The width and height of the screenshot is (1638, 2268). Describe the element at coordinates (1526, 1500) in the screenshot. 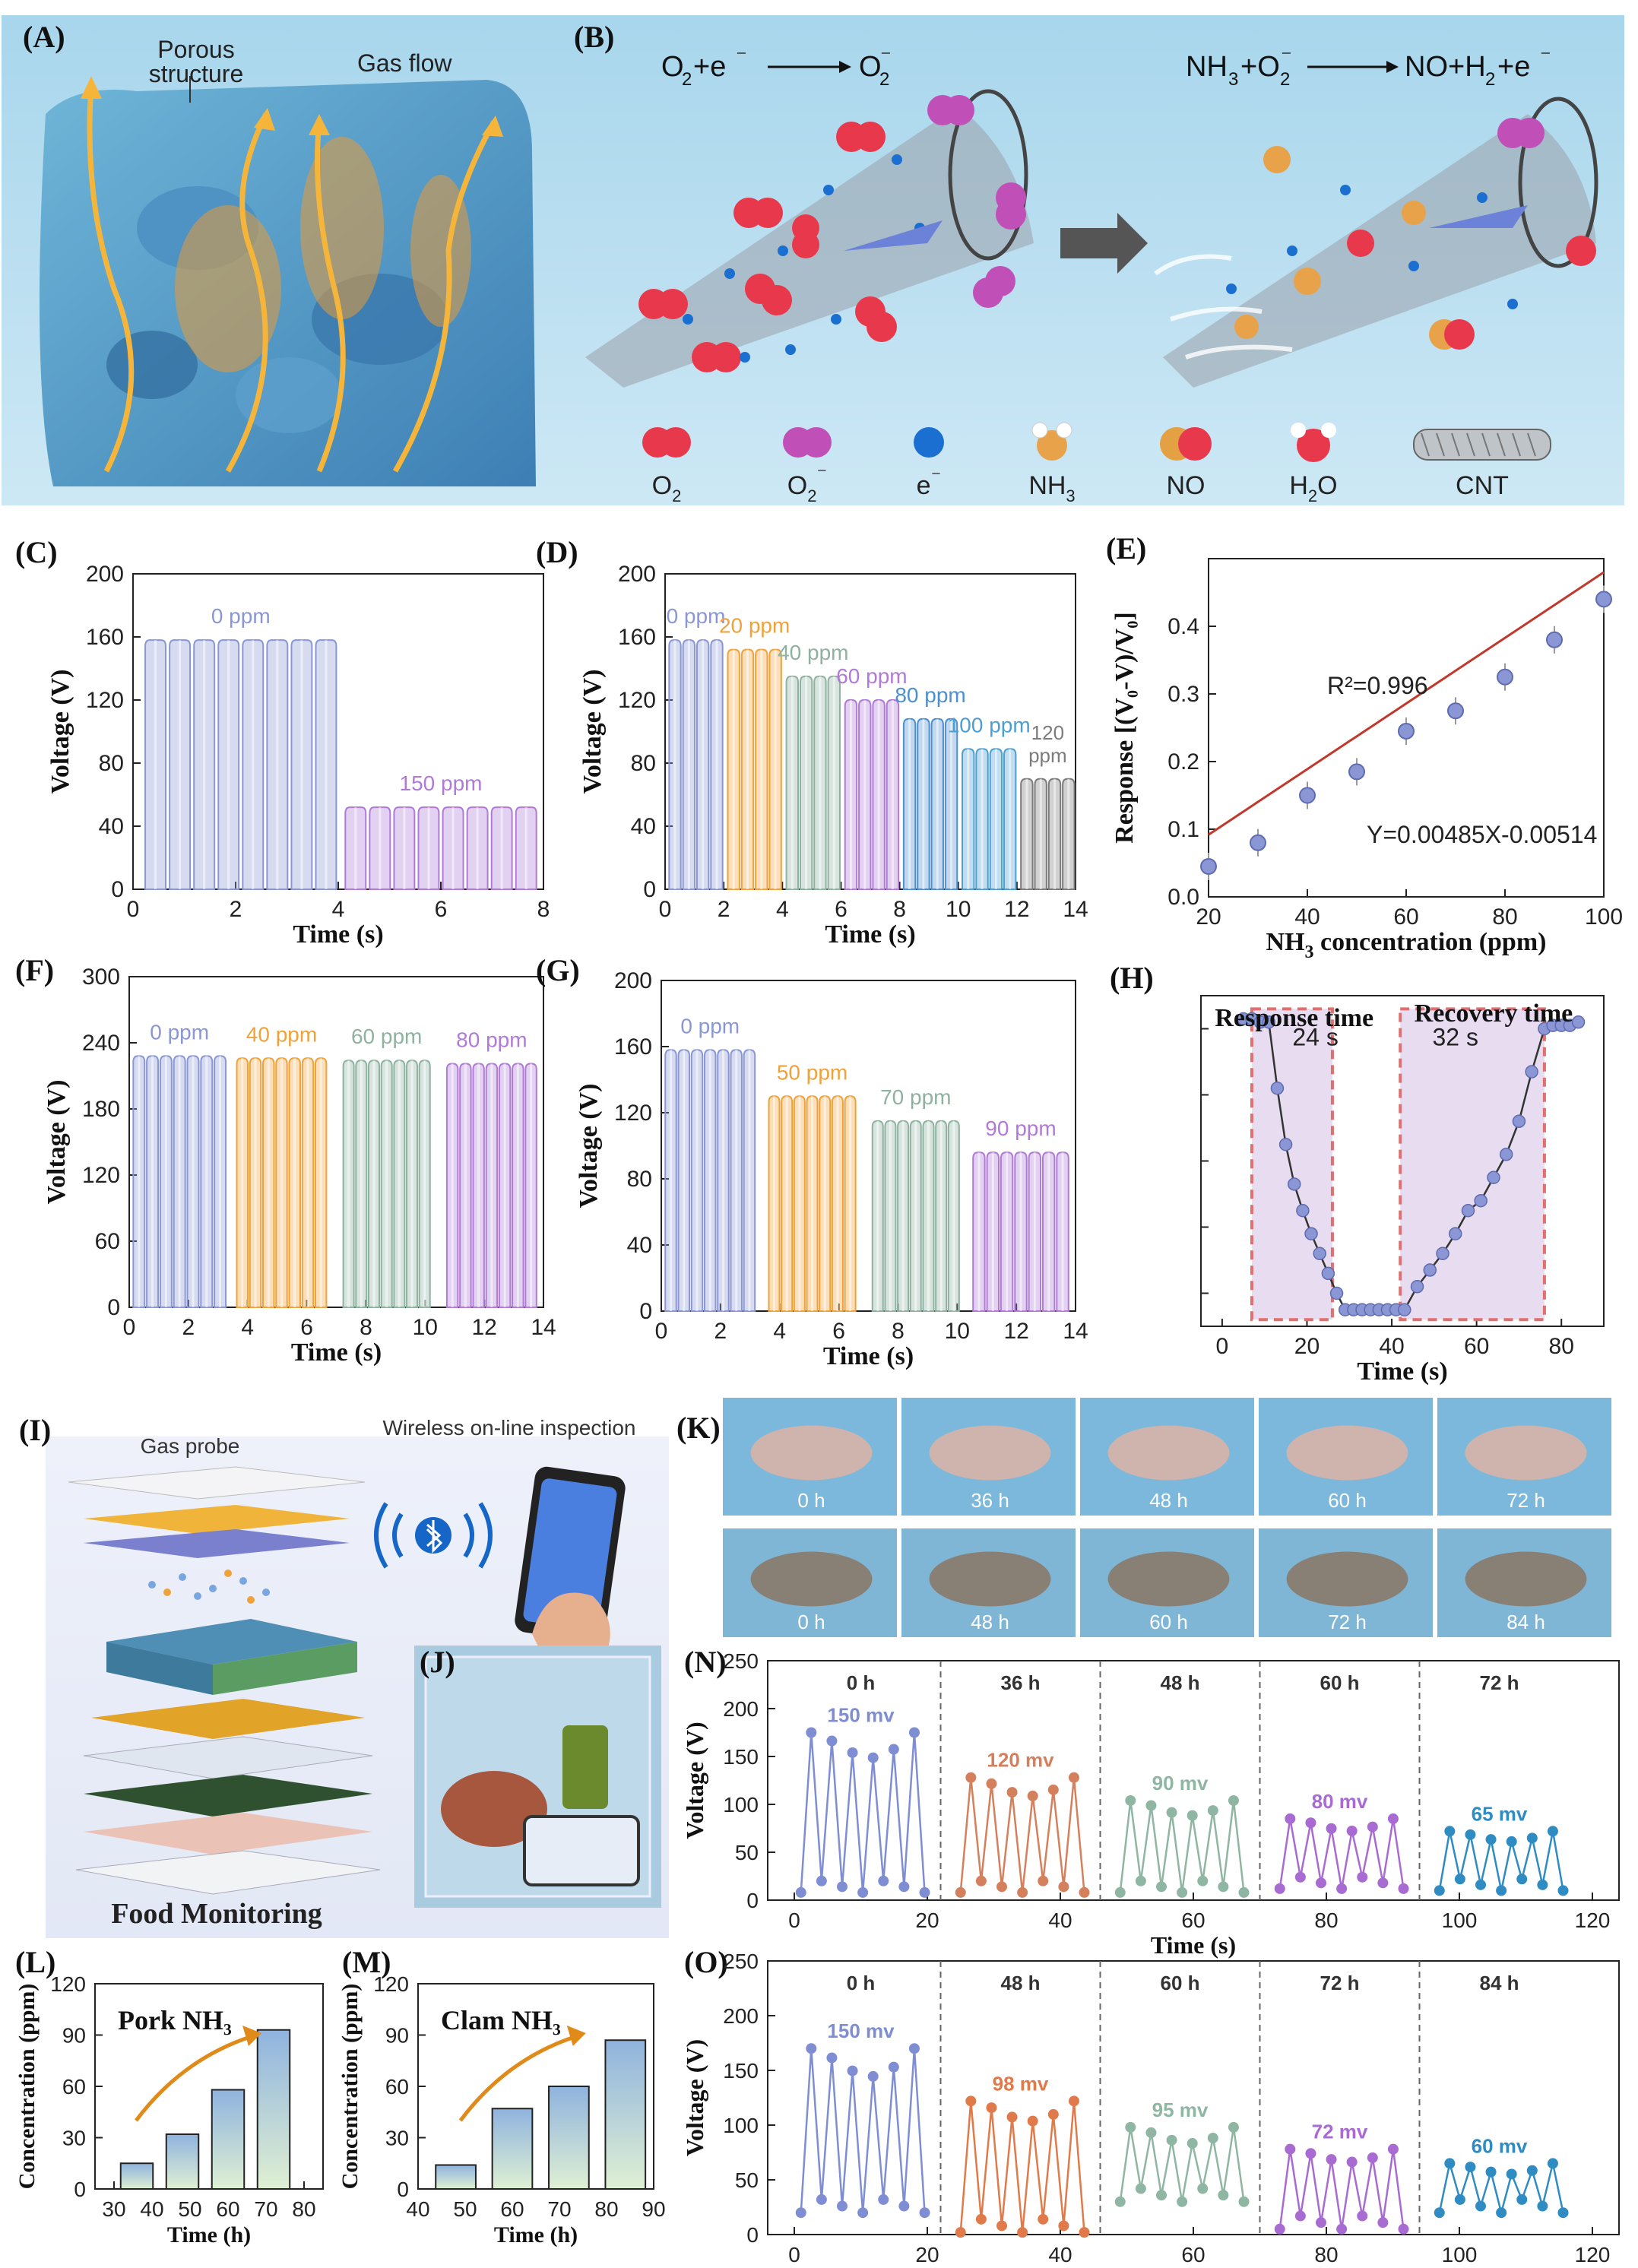

I see `sample-time-label: 72 h` at that location.